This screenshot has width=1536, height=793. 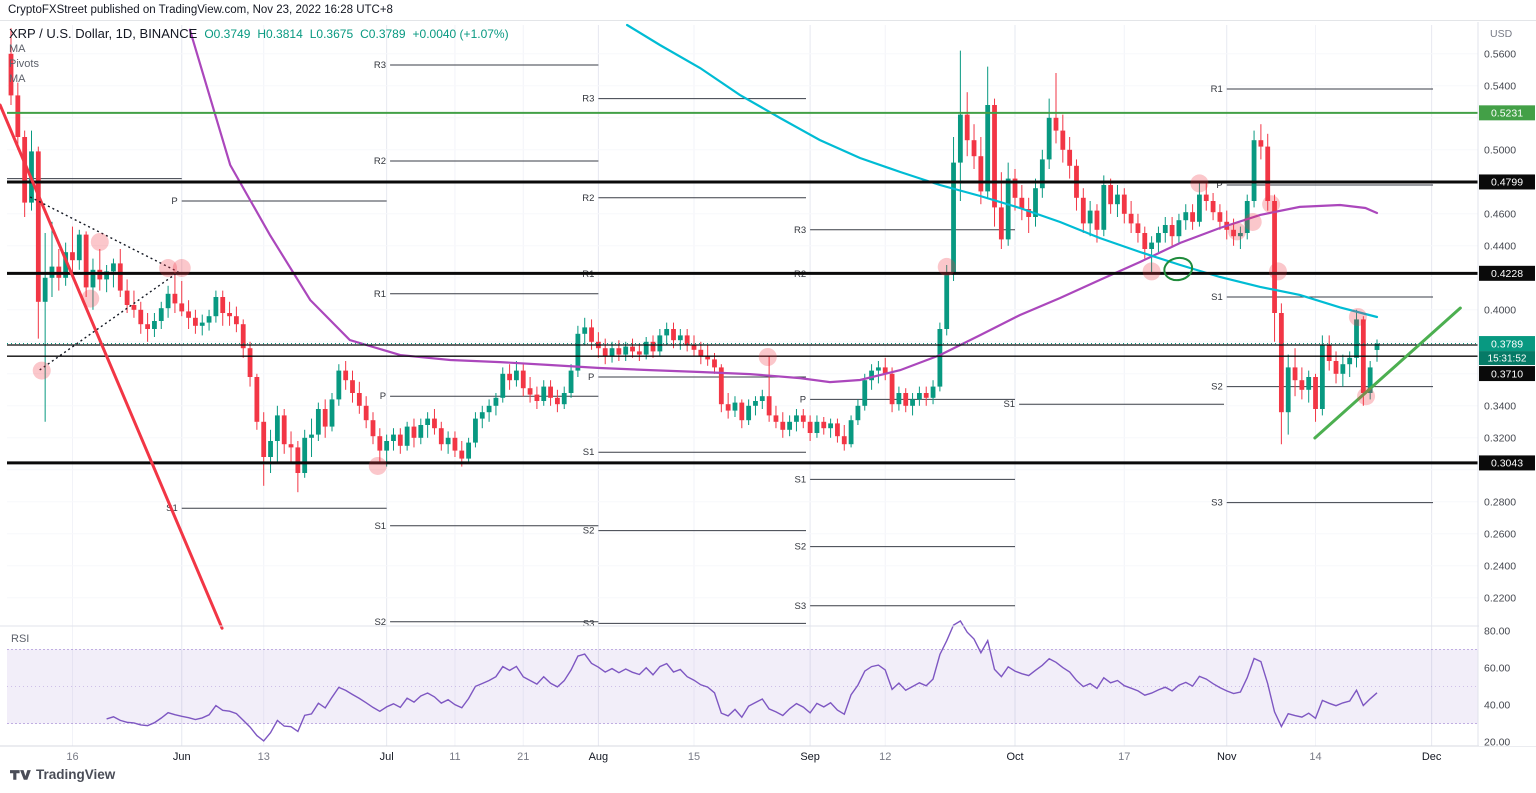 What do you see at coordinates (1500, 534) in the screenshot?
I see `price-tick: 0.2600` at bounding box center [1500, 534].